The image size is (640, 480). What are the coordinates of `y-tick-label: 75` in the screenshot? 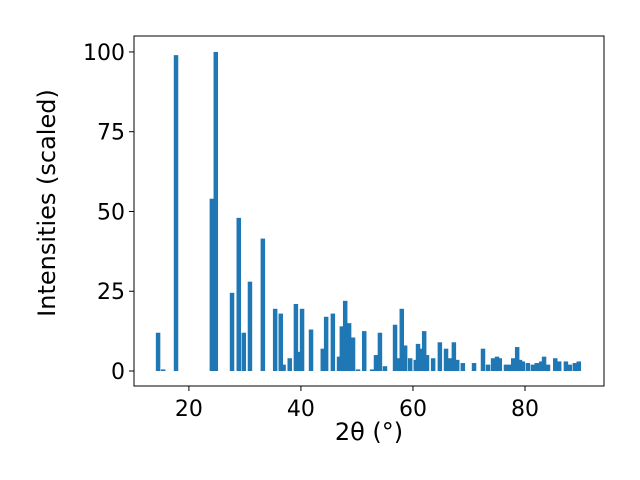 It's located at (111, 133).